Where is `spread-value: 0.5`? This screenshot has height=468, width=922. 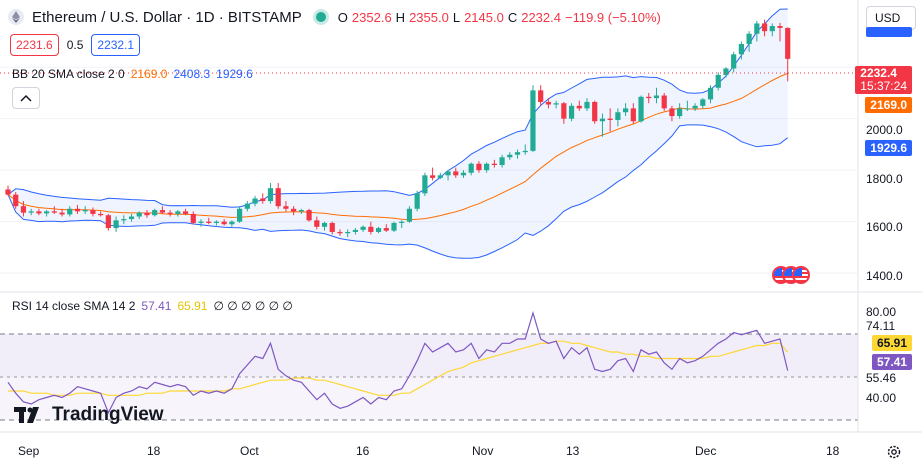 spread-value: 0.5 is located at coordinates (75, 45).